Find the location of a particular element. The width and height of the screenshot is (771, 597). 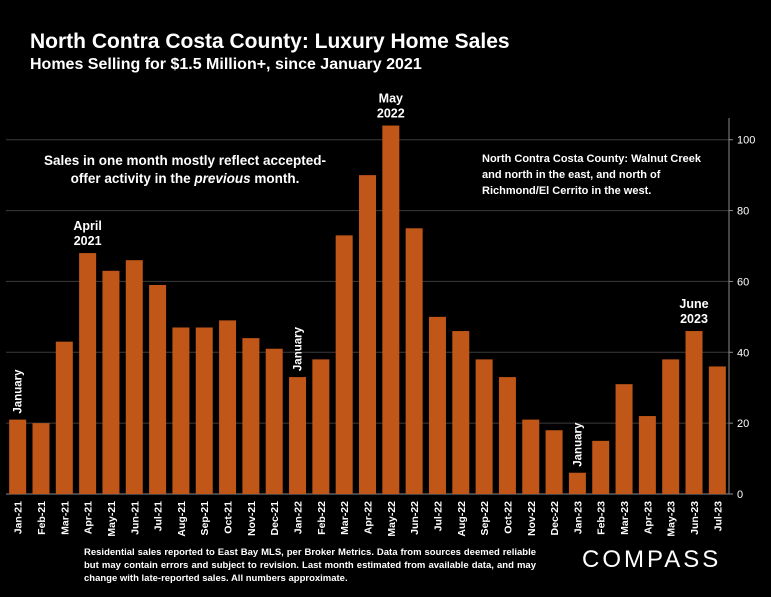

annotation-peak-label: 2022 is located at coordinates (391, 114).